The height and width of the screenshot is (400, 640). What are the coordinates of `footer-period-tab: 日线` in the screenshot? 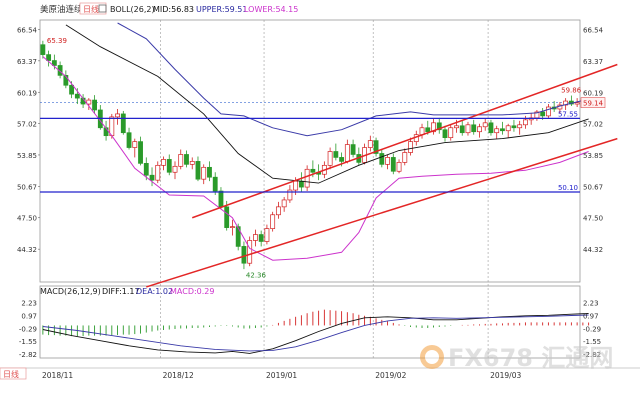 It's located at (11, 374).